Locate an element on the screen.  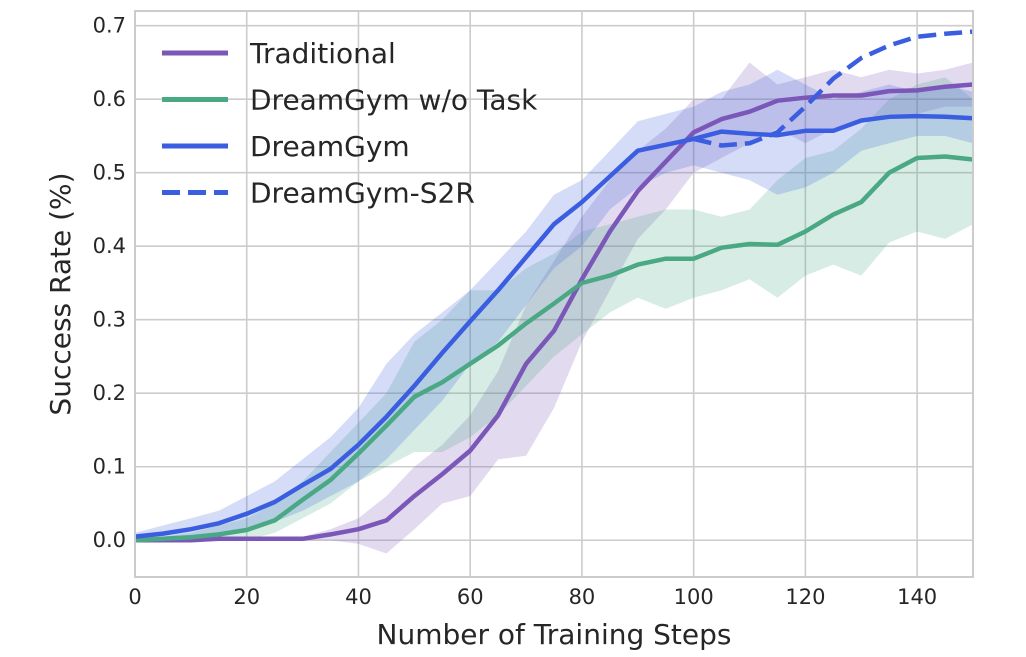
x-tick-label: 120 is located at coordinates (805, 597).